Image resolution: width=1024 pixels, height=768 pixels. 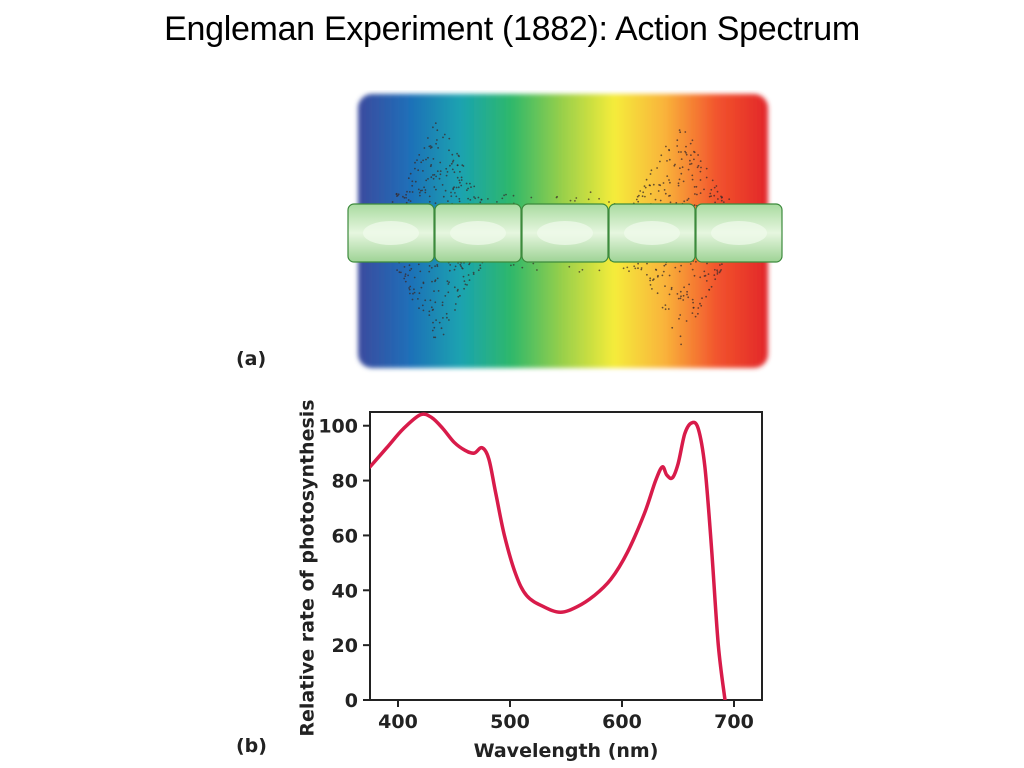 I want to click on x-tick-label: 400, so click(x=398, y=722).